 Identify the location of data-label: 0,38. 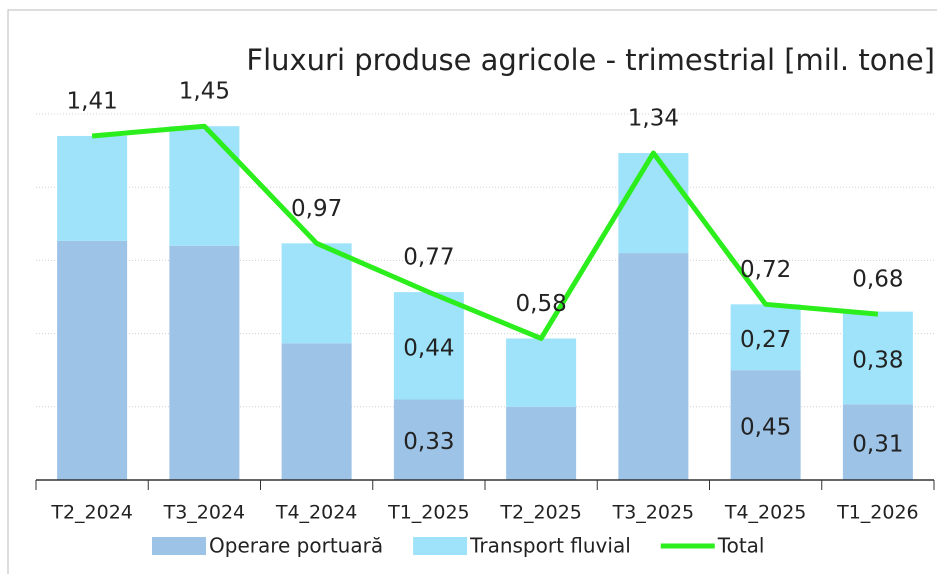
(877, 361).